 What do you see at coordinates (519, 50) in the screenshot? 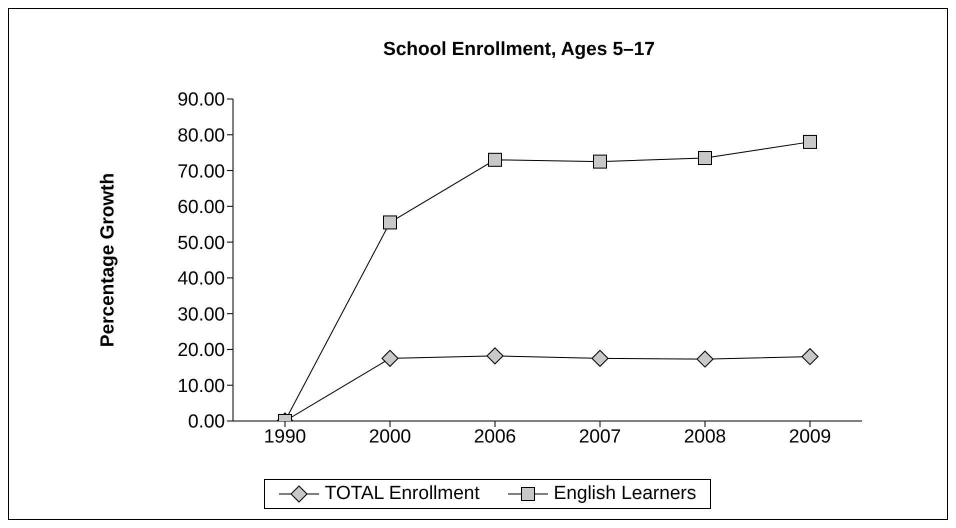
I see `chart-title: School Enrollment, Ages 5–17` at bounding box center [519, 50].